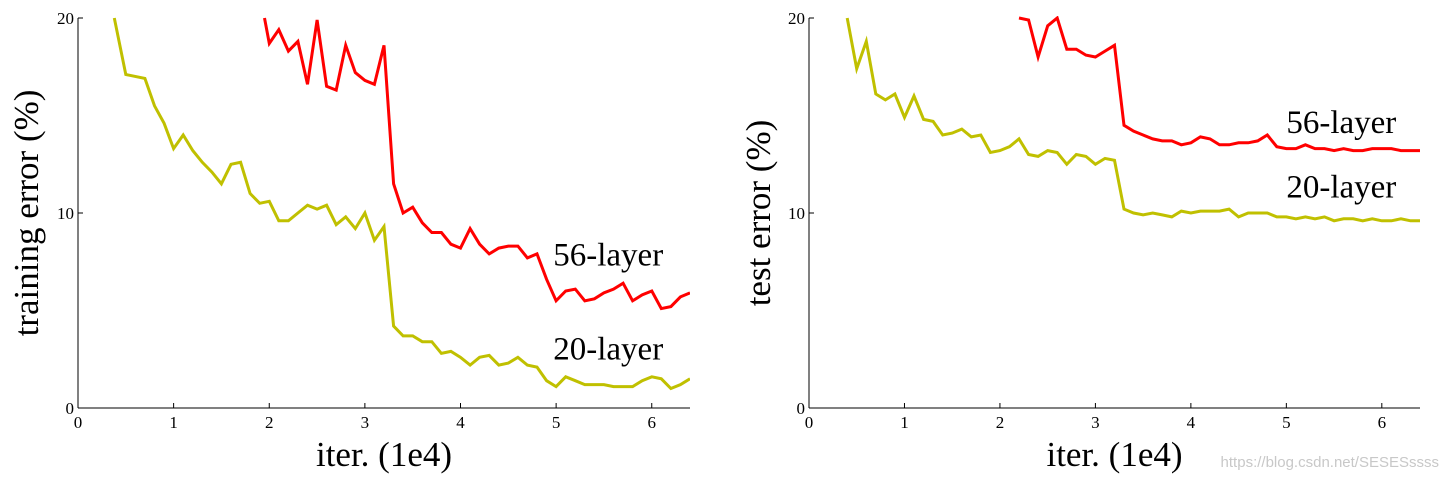 This screenshot has width=1445, height=477. Describe the element at coordinates (1329, 462) in the screenshot. I see `watermark: https://blog.csdn.net/SESESssss` at that location.